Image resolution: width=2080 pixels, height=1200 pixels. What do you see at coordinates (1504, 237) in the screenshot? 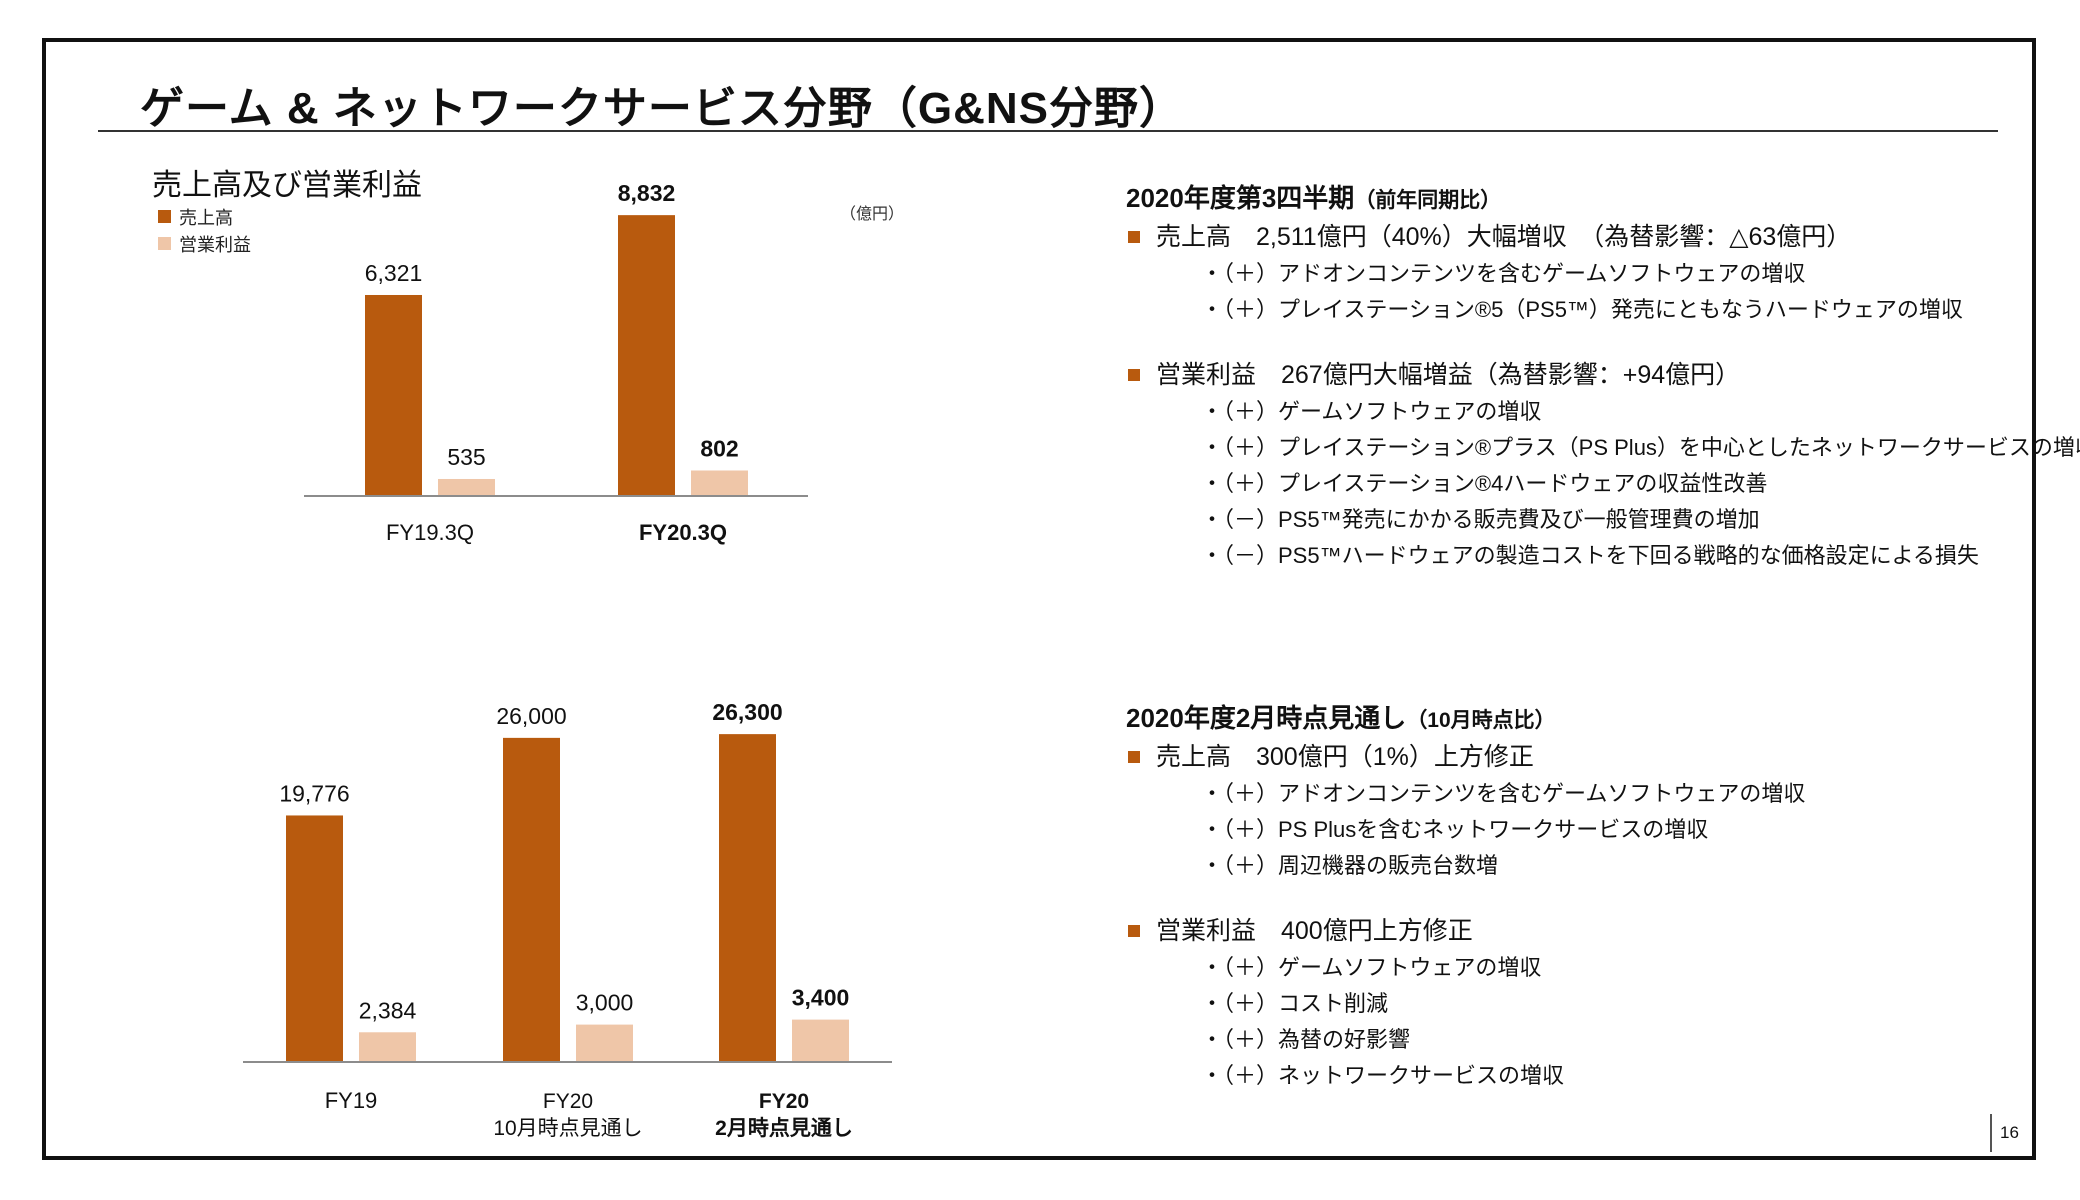
I see `section-q3-sales-text: 売上高 2,511億円（40%）大幅増収 （為替影響：△63億円）` at bounding box center [1504, 237].